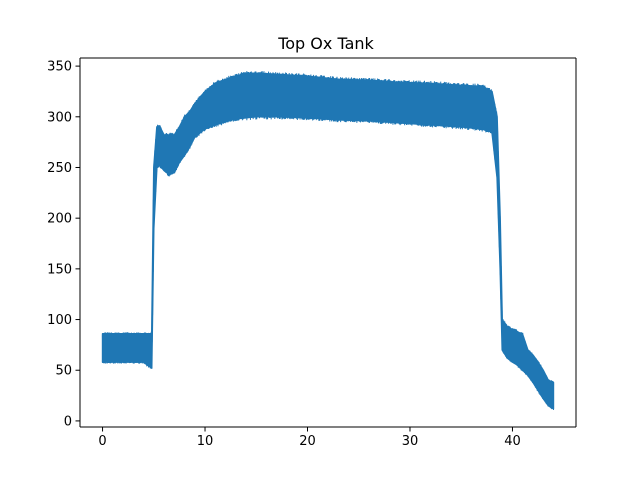  What do you see at coordinates (59, 219) in the screenshot?
I see `y-tick-label: 200` at bounding box center [59, 219].